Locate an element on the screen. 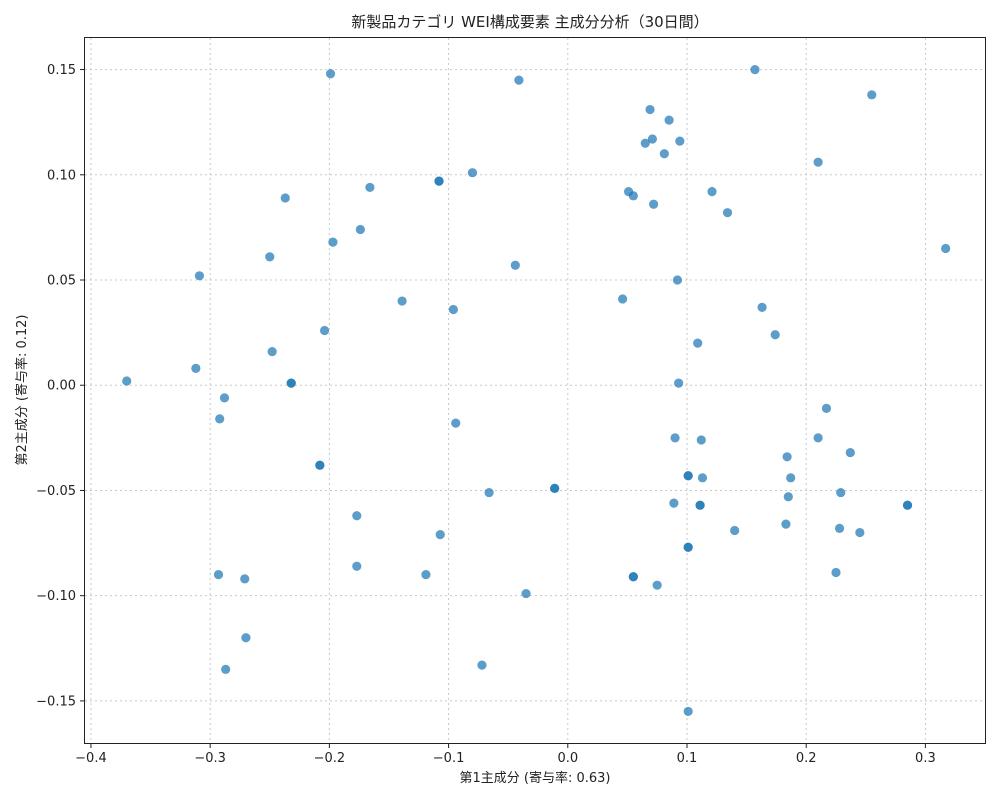 This screenshot has width=1000, height=800. y-tick-label: −0.05 is located at coordinates (56, 491).